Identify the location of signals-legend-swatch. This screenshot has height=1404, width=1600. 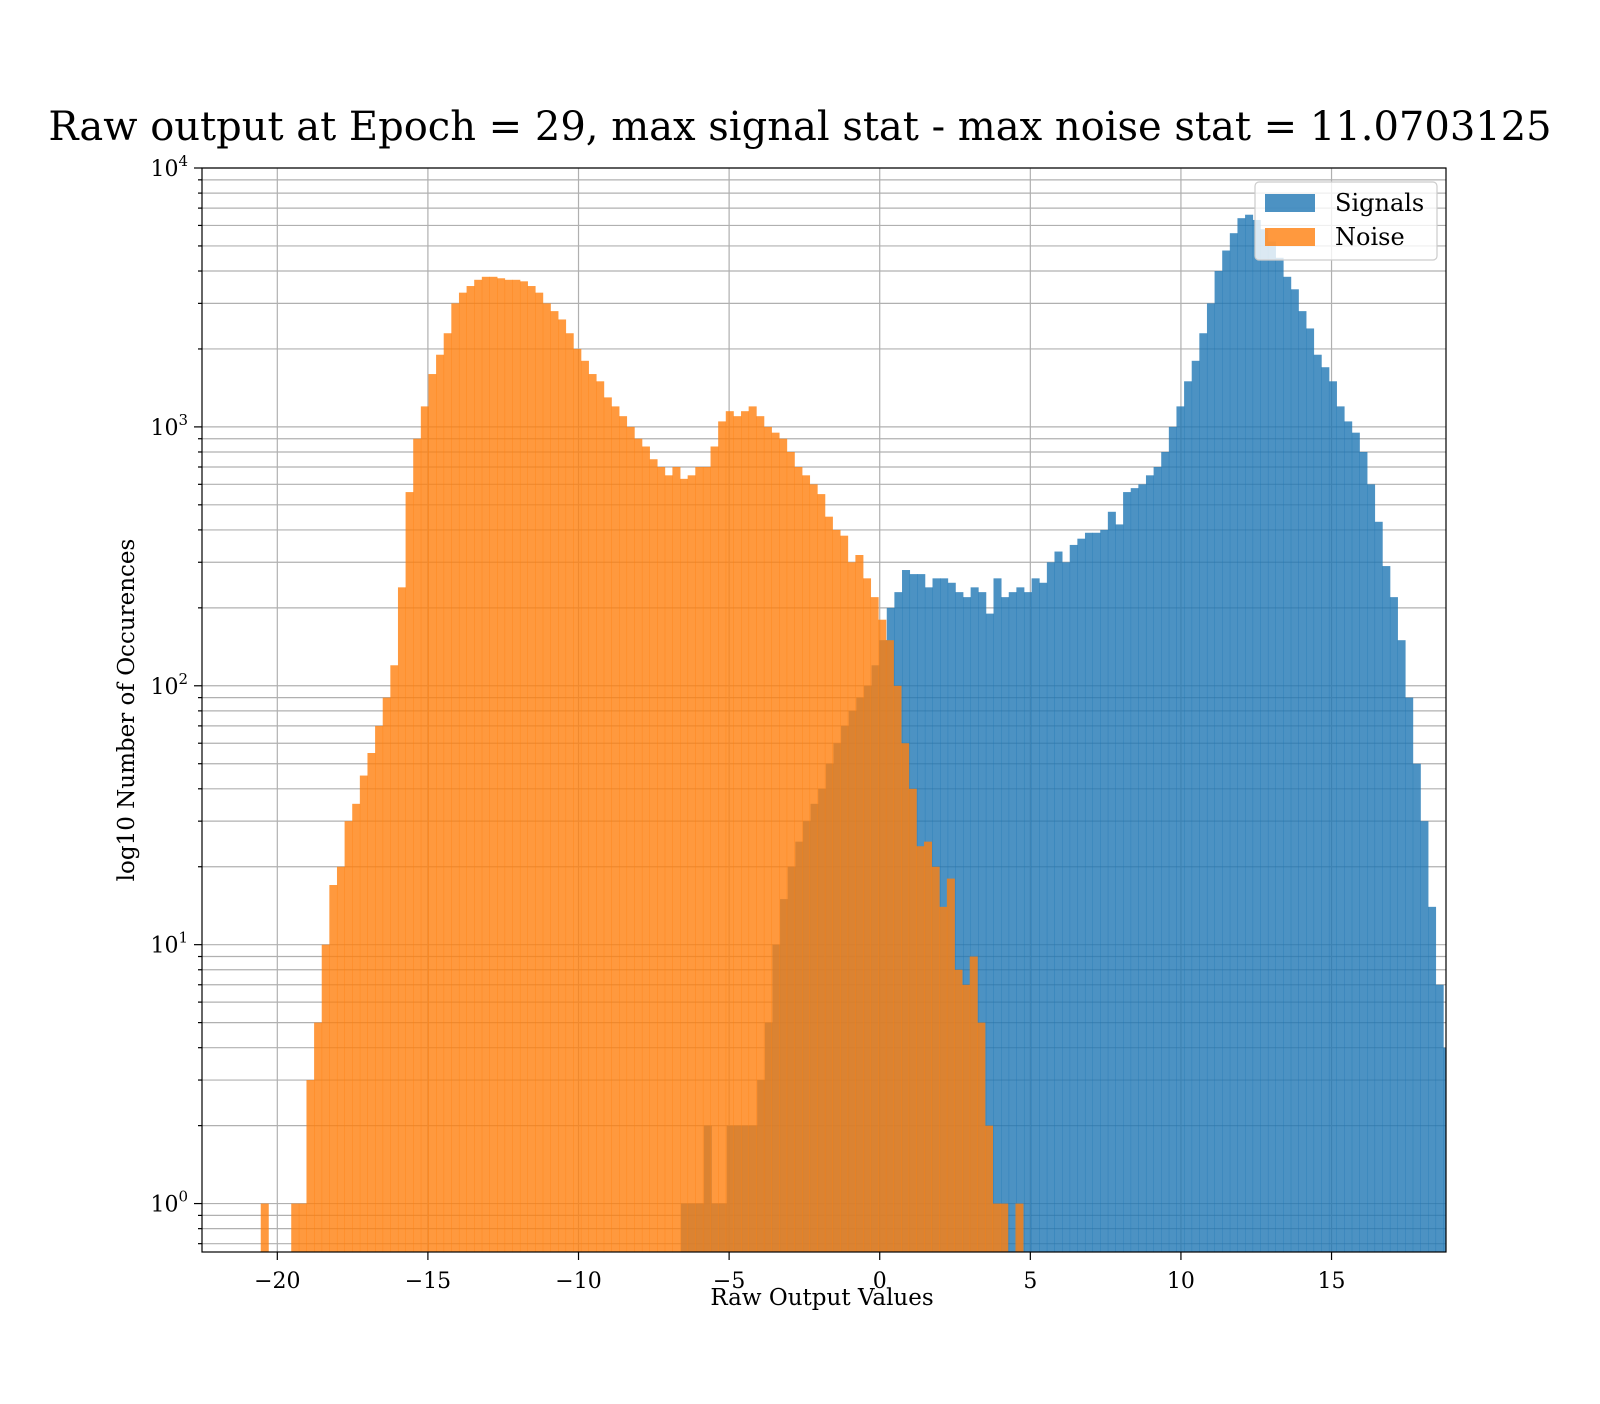
(1290, 203).